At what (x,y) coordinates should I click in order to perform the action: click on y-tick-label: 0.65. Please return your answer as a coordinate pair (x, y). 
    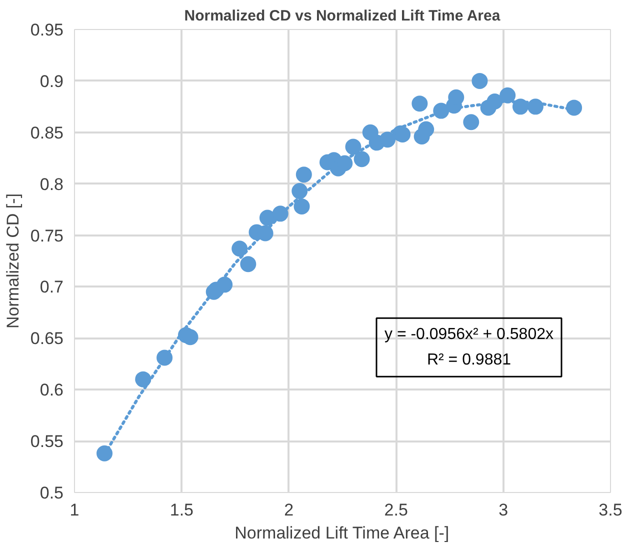
    Looking at the image, I should click on (47, 338).